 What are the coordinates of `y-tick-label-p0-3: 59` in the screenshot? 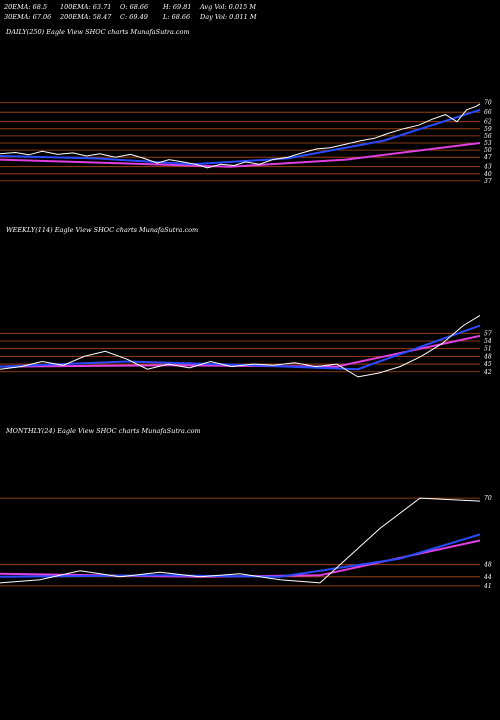 It's located at (488, 129).